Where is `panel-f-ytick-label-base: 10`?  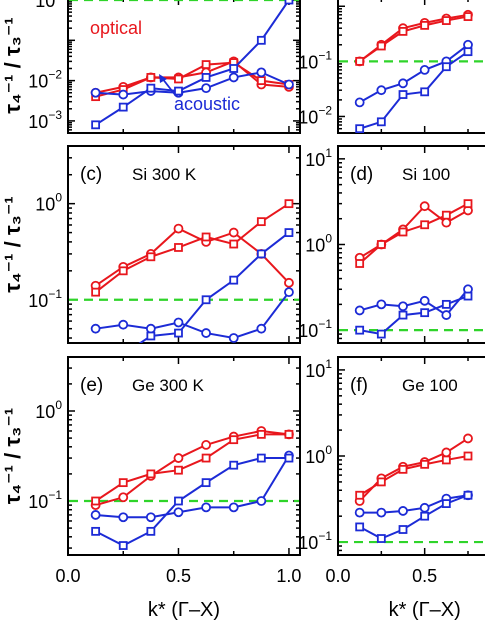
panel-f-ytick-label-base: 10 is located at coordinates (315, 371).